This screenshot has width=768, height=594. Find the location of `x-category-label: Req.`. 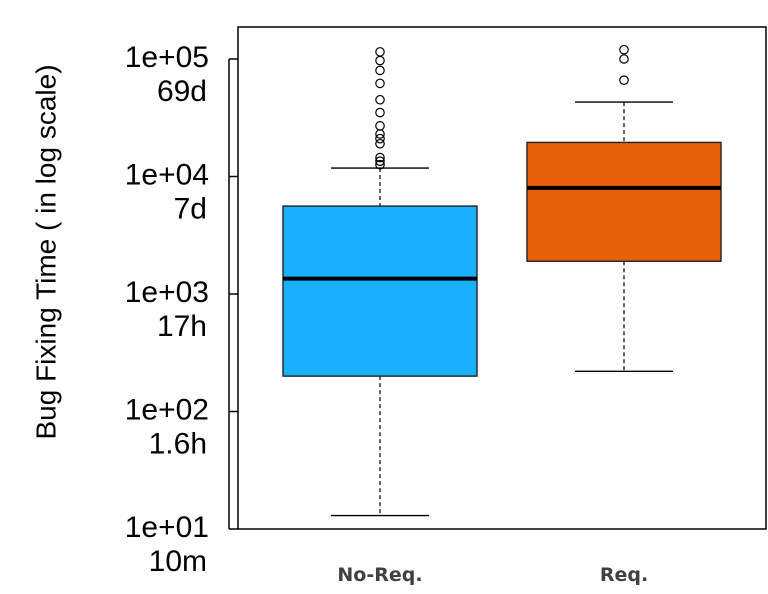

x-category-label: Req. is located at coordinates (624, 575).